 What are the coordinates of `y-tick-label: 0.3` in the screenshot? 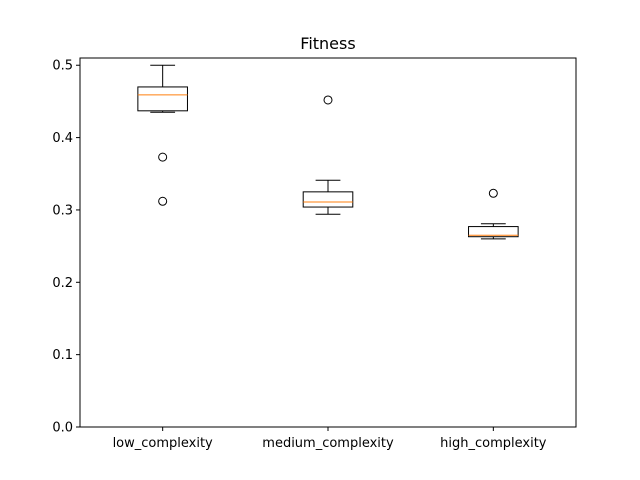 It's located at (62, 210).